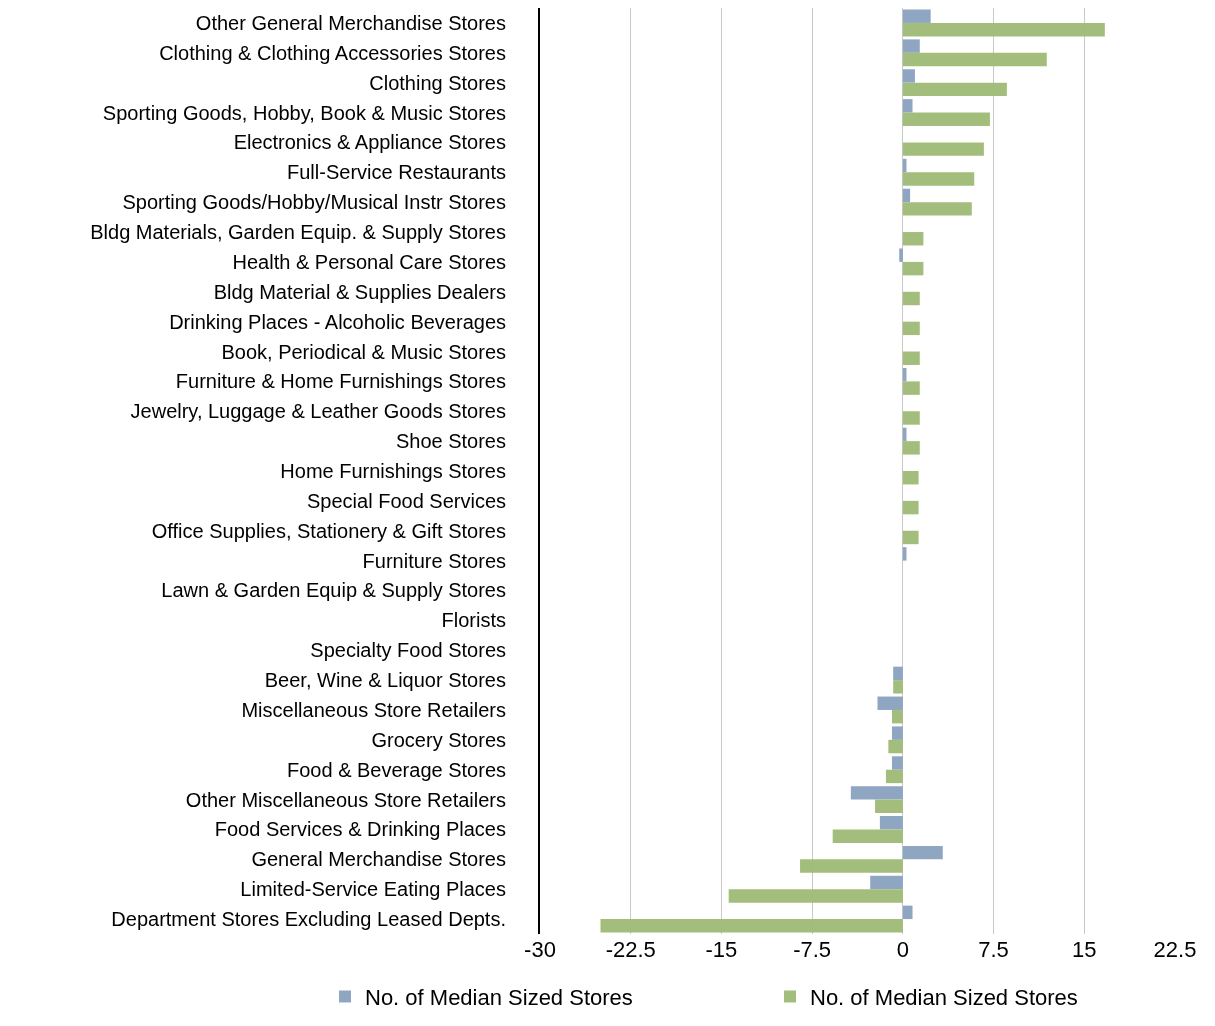  I want to click on y-tick-label: Sporting Goods/Hobby/Musical Instr Stores, so click(314, 202).